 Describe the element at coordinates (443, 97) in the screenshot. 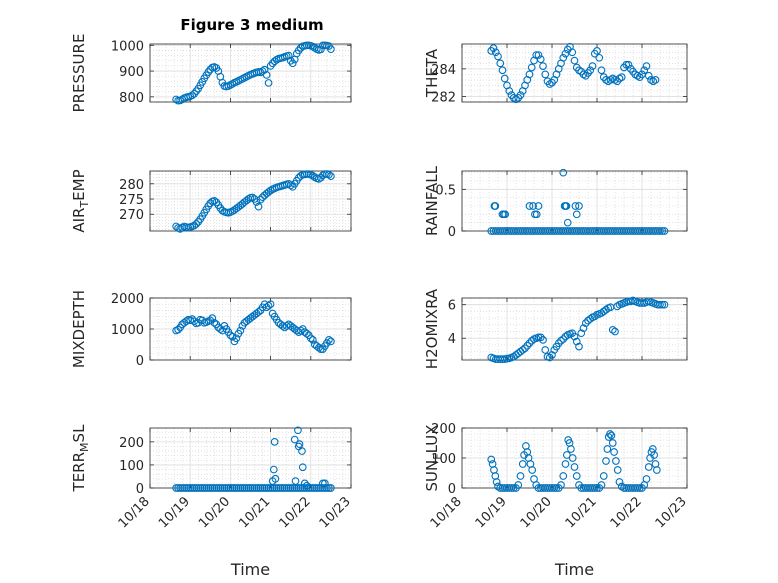

I see `y-tick-label: 282` at that location.